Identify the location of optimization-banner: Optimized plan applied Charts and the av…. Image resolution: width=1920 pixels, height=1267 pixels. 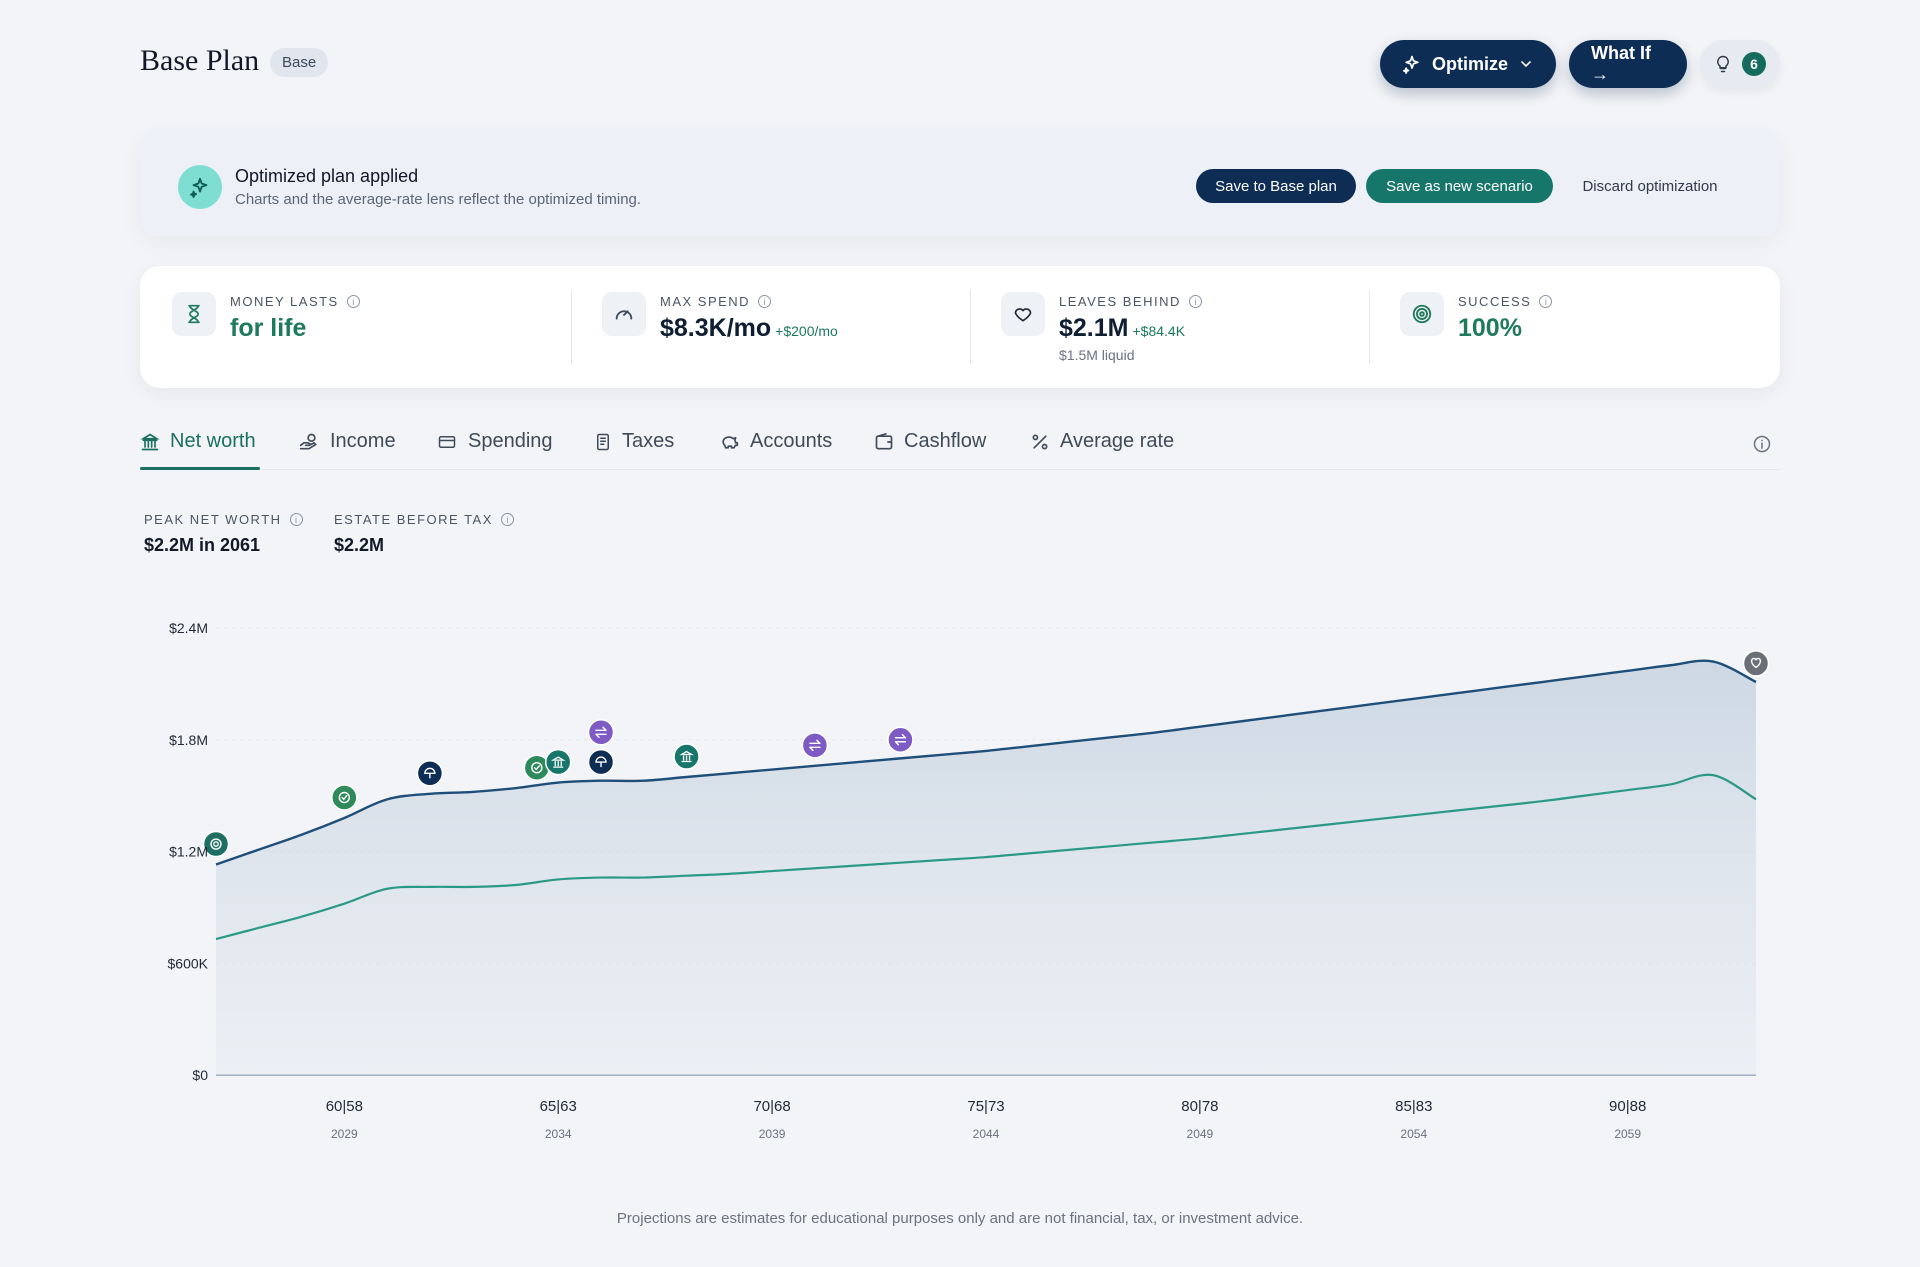
(960, 182).